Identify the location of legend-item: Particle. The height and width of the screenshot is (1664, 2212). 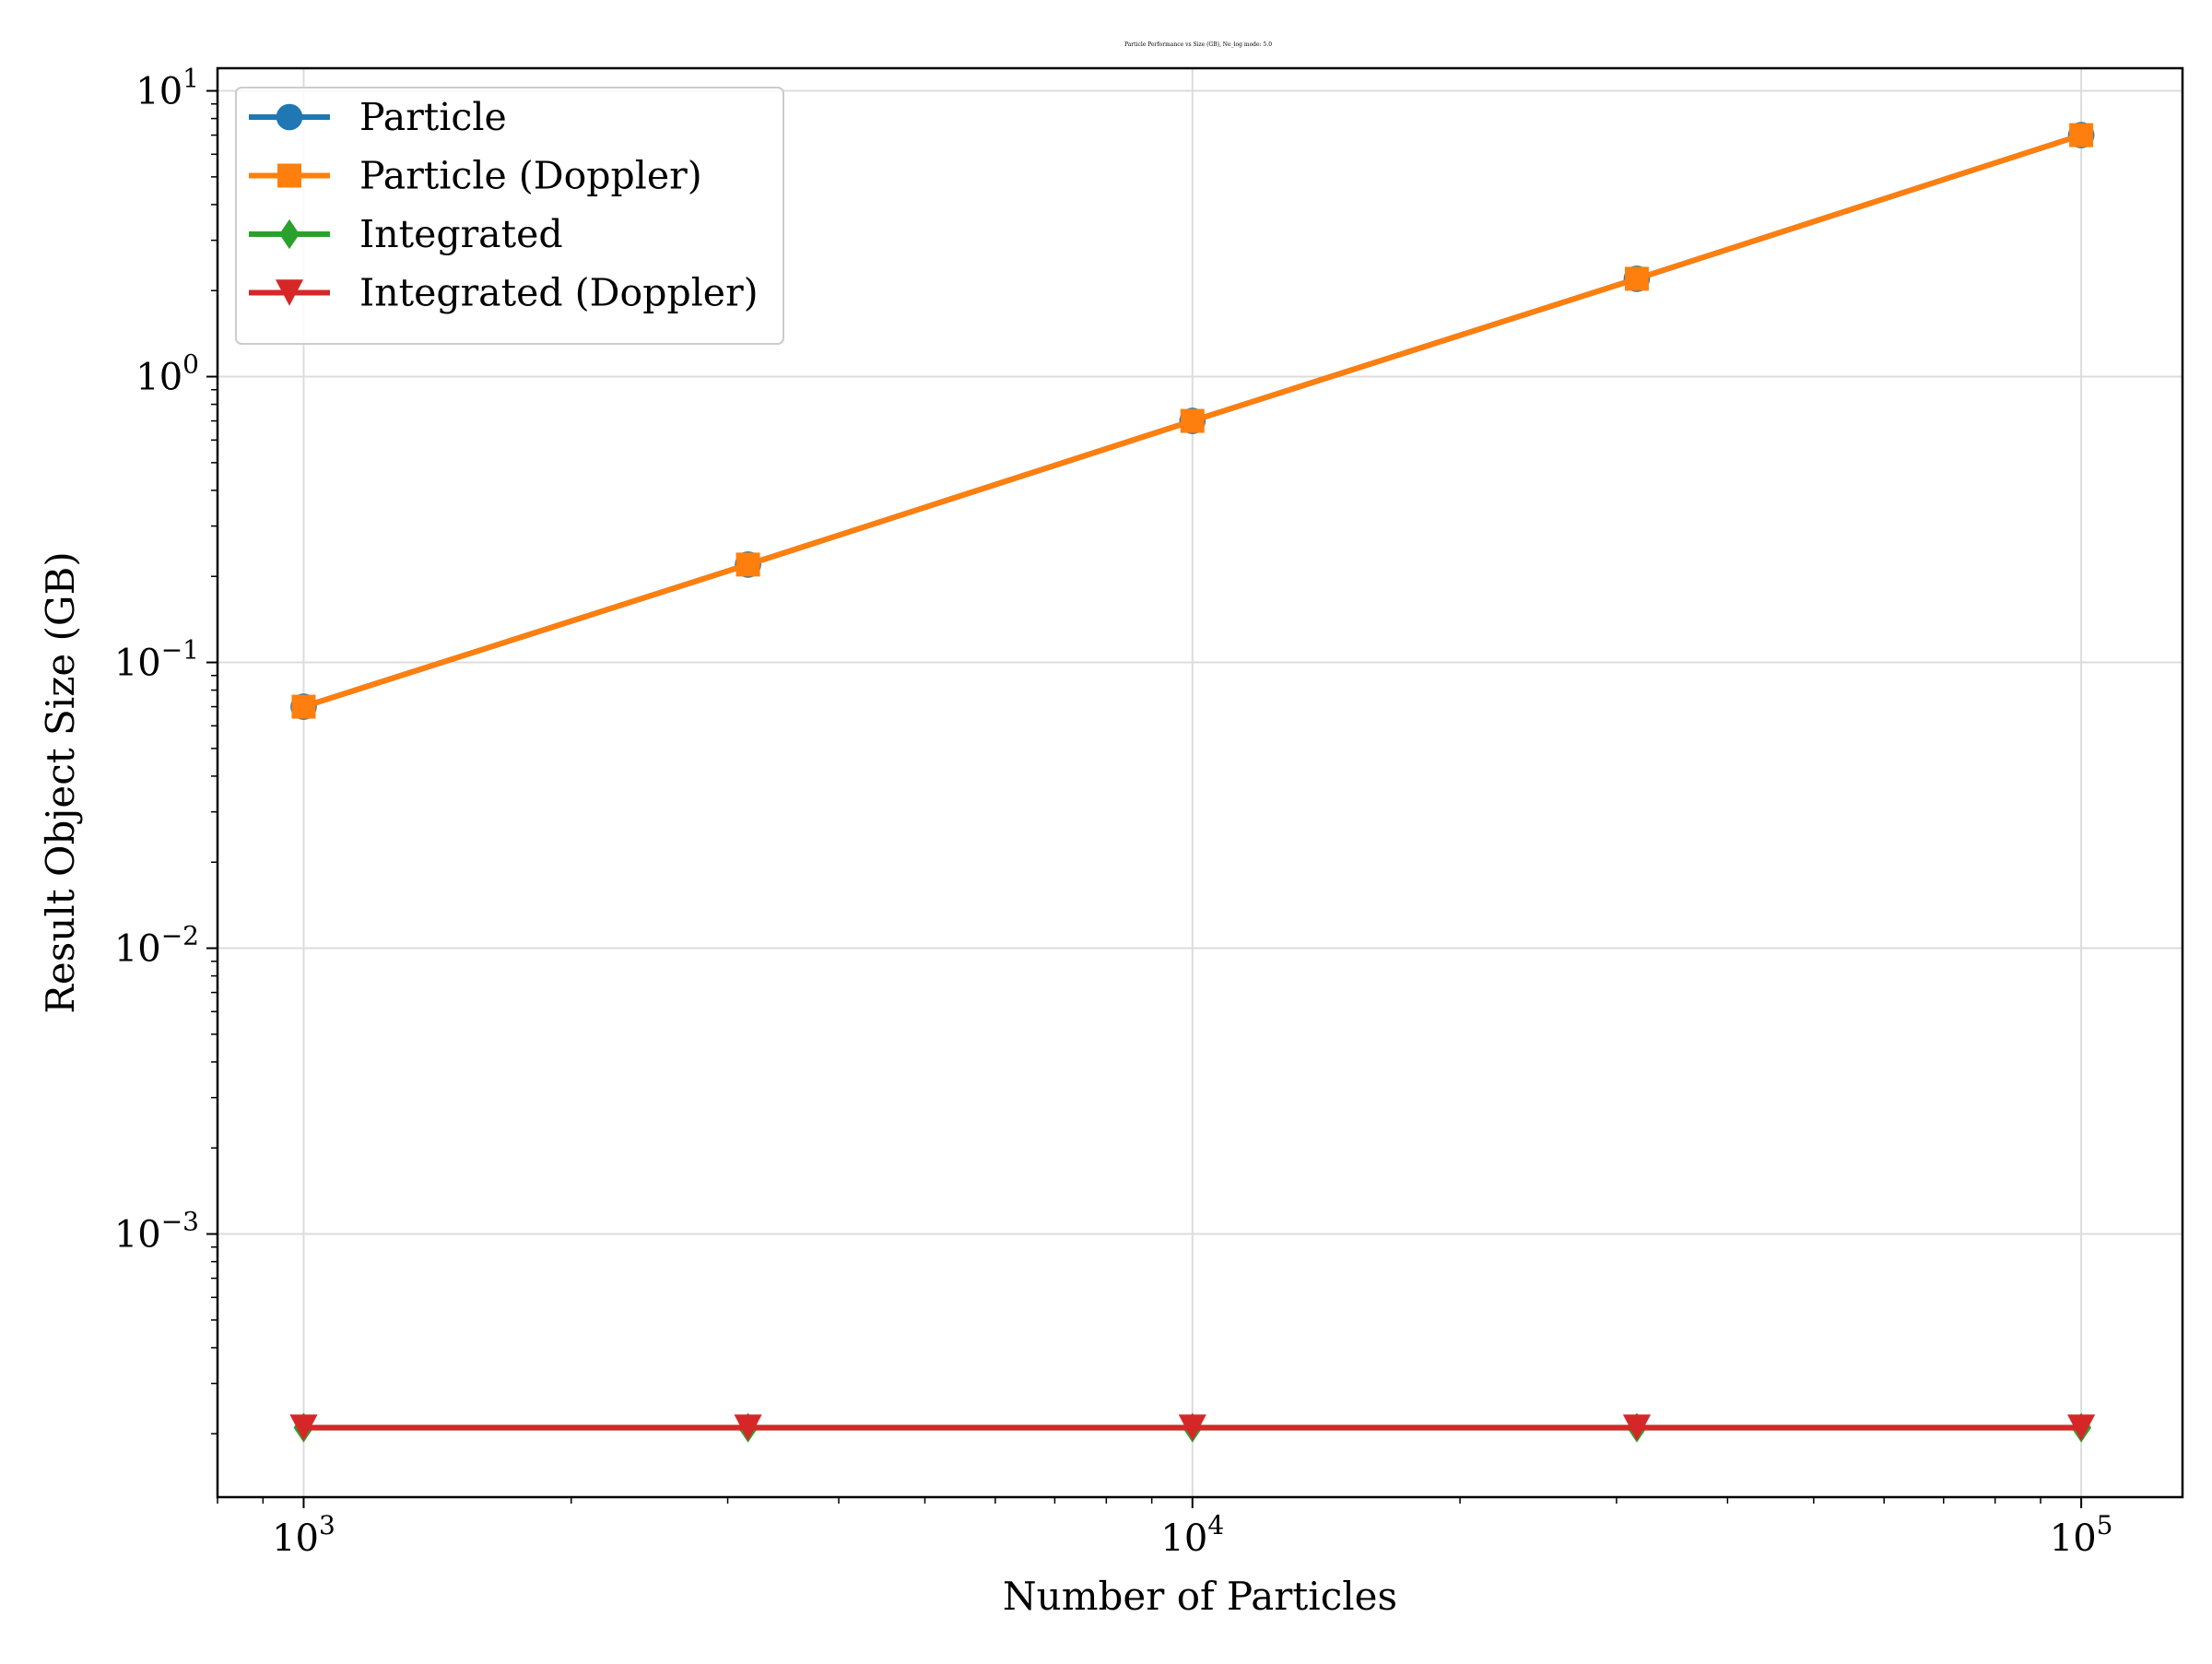
(378, 117).